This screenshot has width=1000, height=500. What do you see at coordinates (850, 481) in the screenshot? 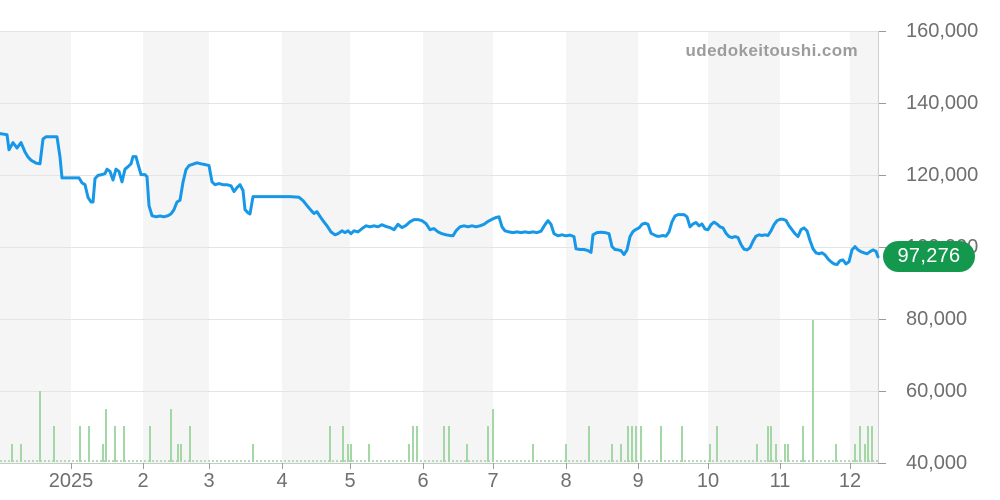
I see `x-axis-label: 12` at bounding box center [850, 481].